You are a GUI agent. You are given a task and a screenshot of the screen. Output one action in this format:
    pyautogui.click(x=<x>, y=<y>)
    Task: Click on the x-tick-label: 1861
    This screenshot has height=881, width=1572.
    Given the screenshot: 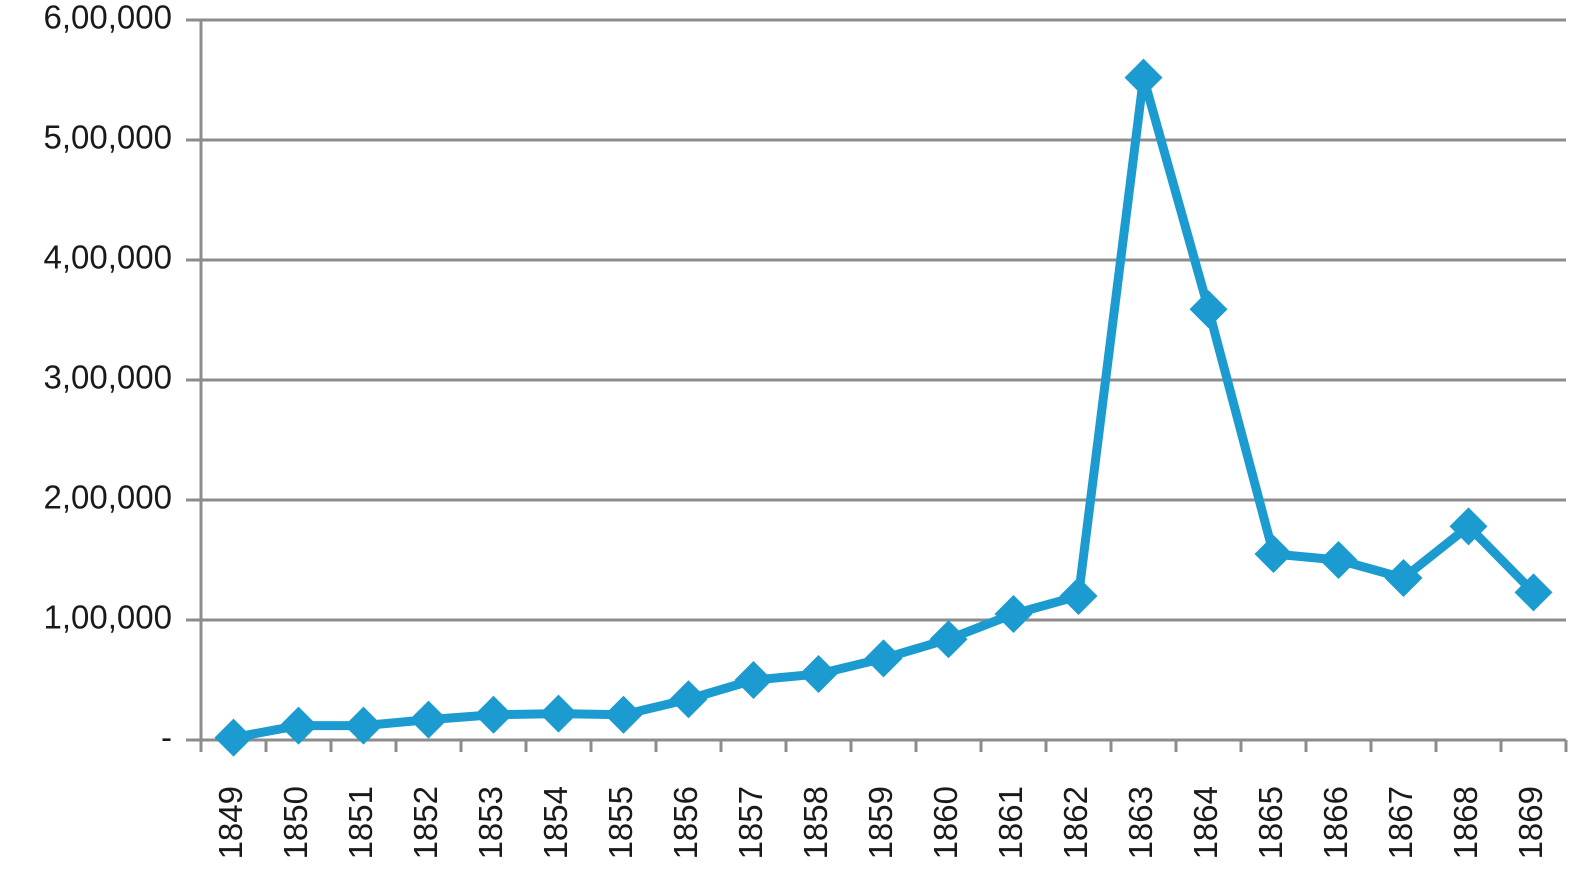 What is the action you would take?
    pyautogui.click(x=1010, y=822)
    